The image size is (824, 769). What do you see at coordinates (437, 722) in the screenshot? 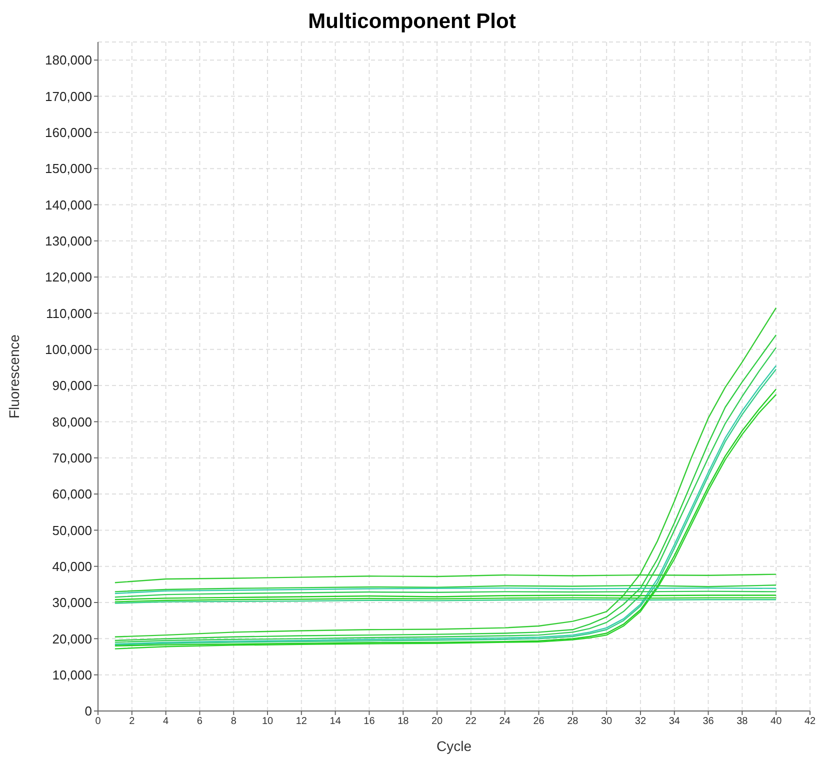
I see `x-tick-label: 20` at bounding box center [437, 722].